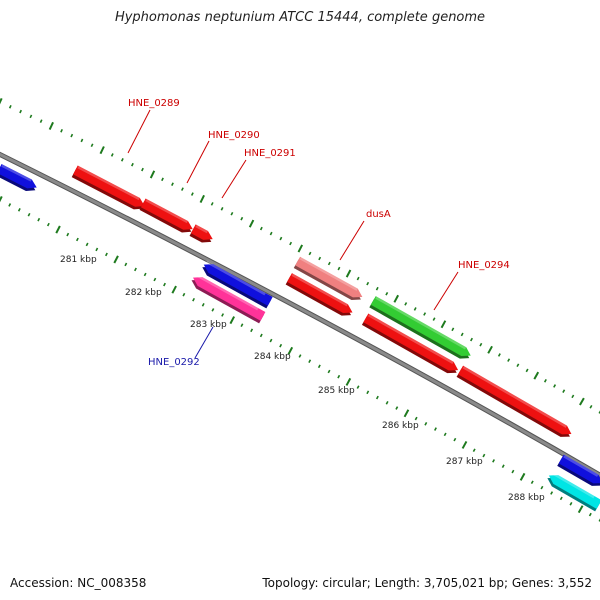 The height and width of the screenshot is (600, 600). I want to click on gene-hne0291-body, so click(201, 232).